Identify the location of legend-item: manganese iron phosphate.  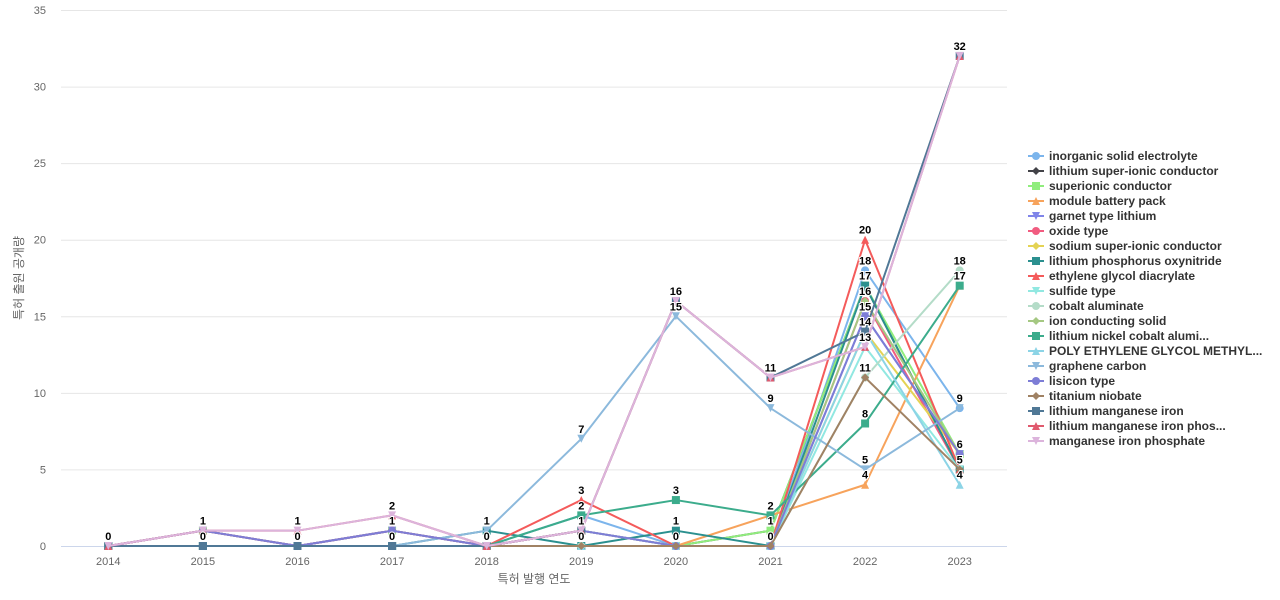
(1145, 440).